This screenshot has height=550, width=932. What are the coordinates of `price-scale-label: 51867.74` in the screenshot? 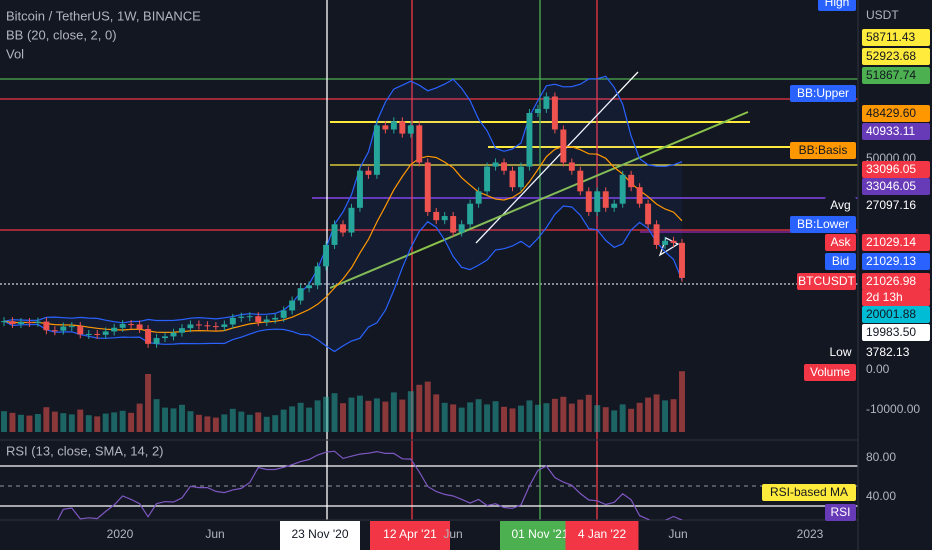 It's located at (891, 75).